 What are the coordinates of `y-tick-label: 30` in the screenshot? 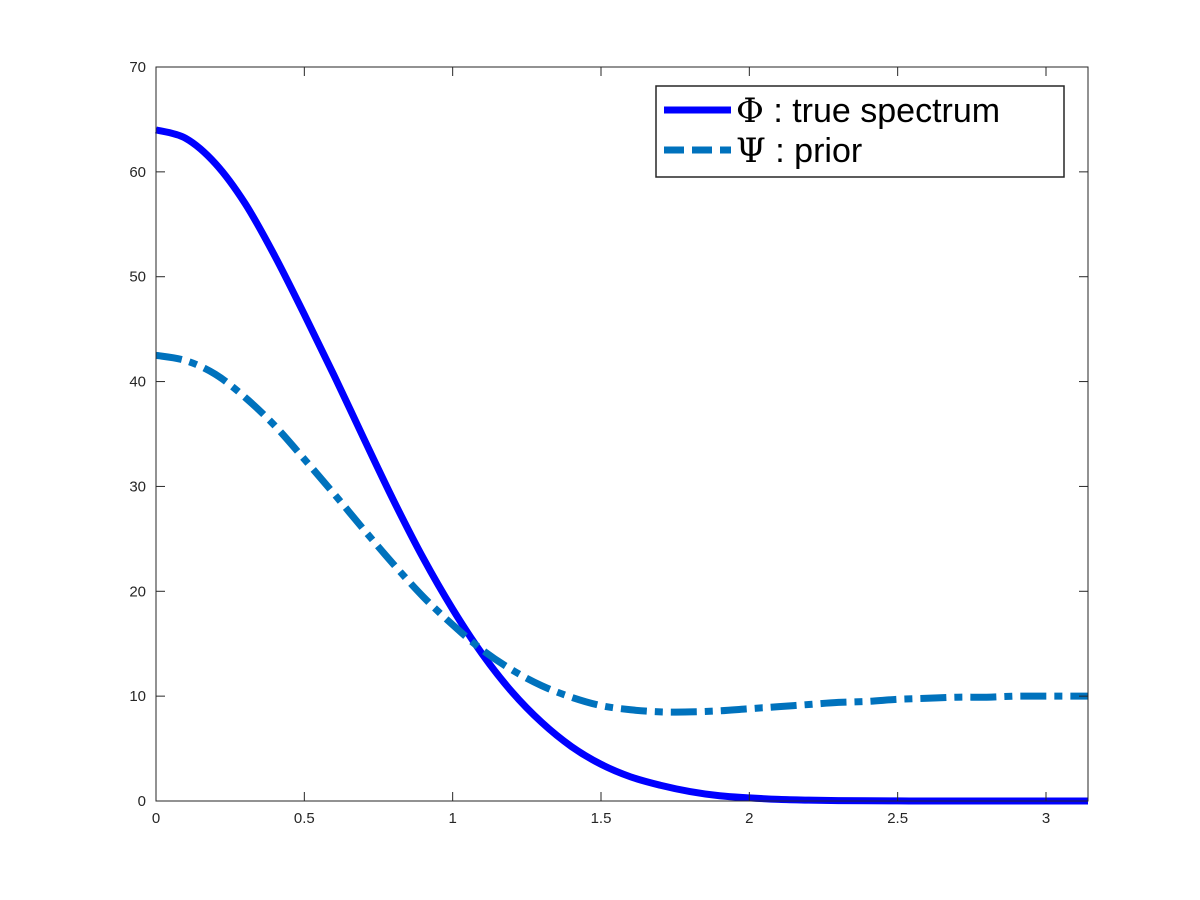 It's located at (137, 486).